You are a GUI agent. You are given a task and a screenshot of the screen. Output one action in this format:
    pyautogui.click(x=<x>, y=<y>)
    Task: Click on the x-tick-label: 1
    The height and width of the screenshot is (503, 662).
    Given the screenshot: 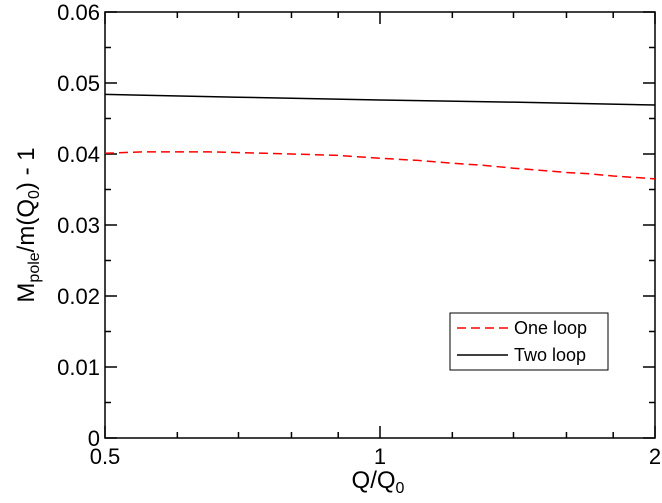 What is the action you would take?
    pyautogui.click(x=380, y=456)
    